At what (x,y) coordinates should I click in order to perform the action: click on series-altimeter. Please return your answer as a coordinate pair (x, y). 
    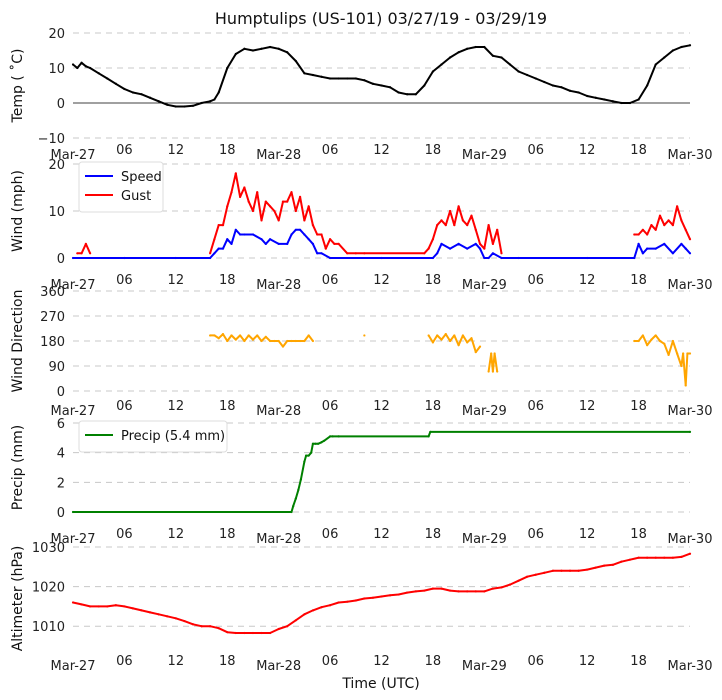
    Looking at the image, I should click on (381, 593).